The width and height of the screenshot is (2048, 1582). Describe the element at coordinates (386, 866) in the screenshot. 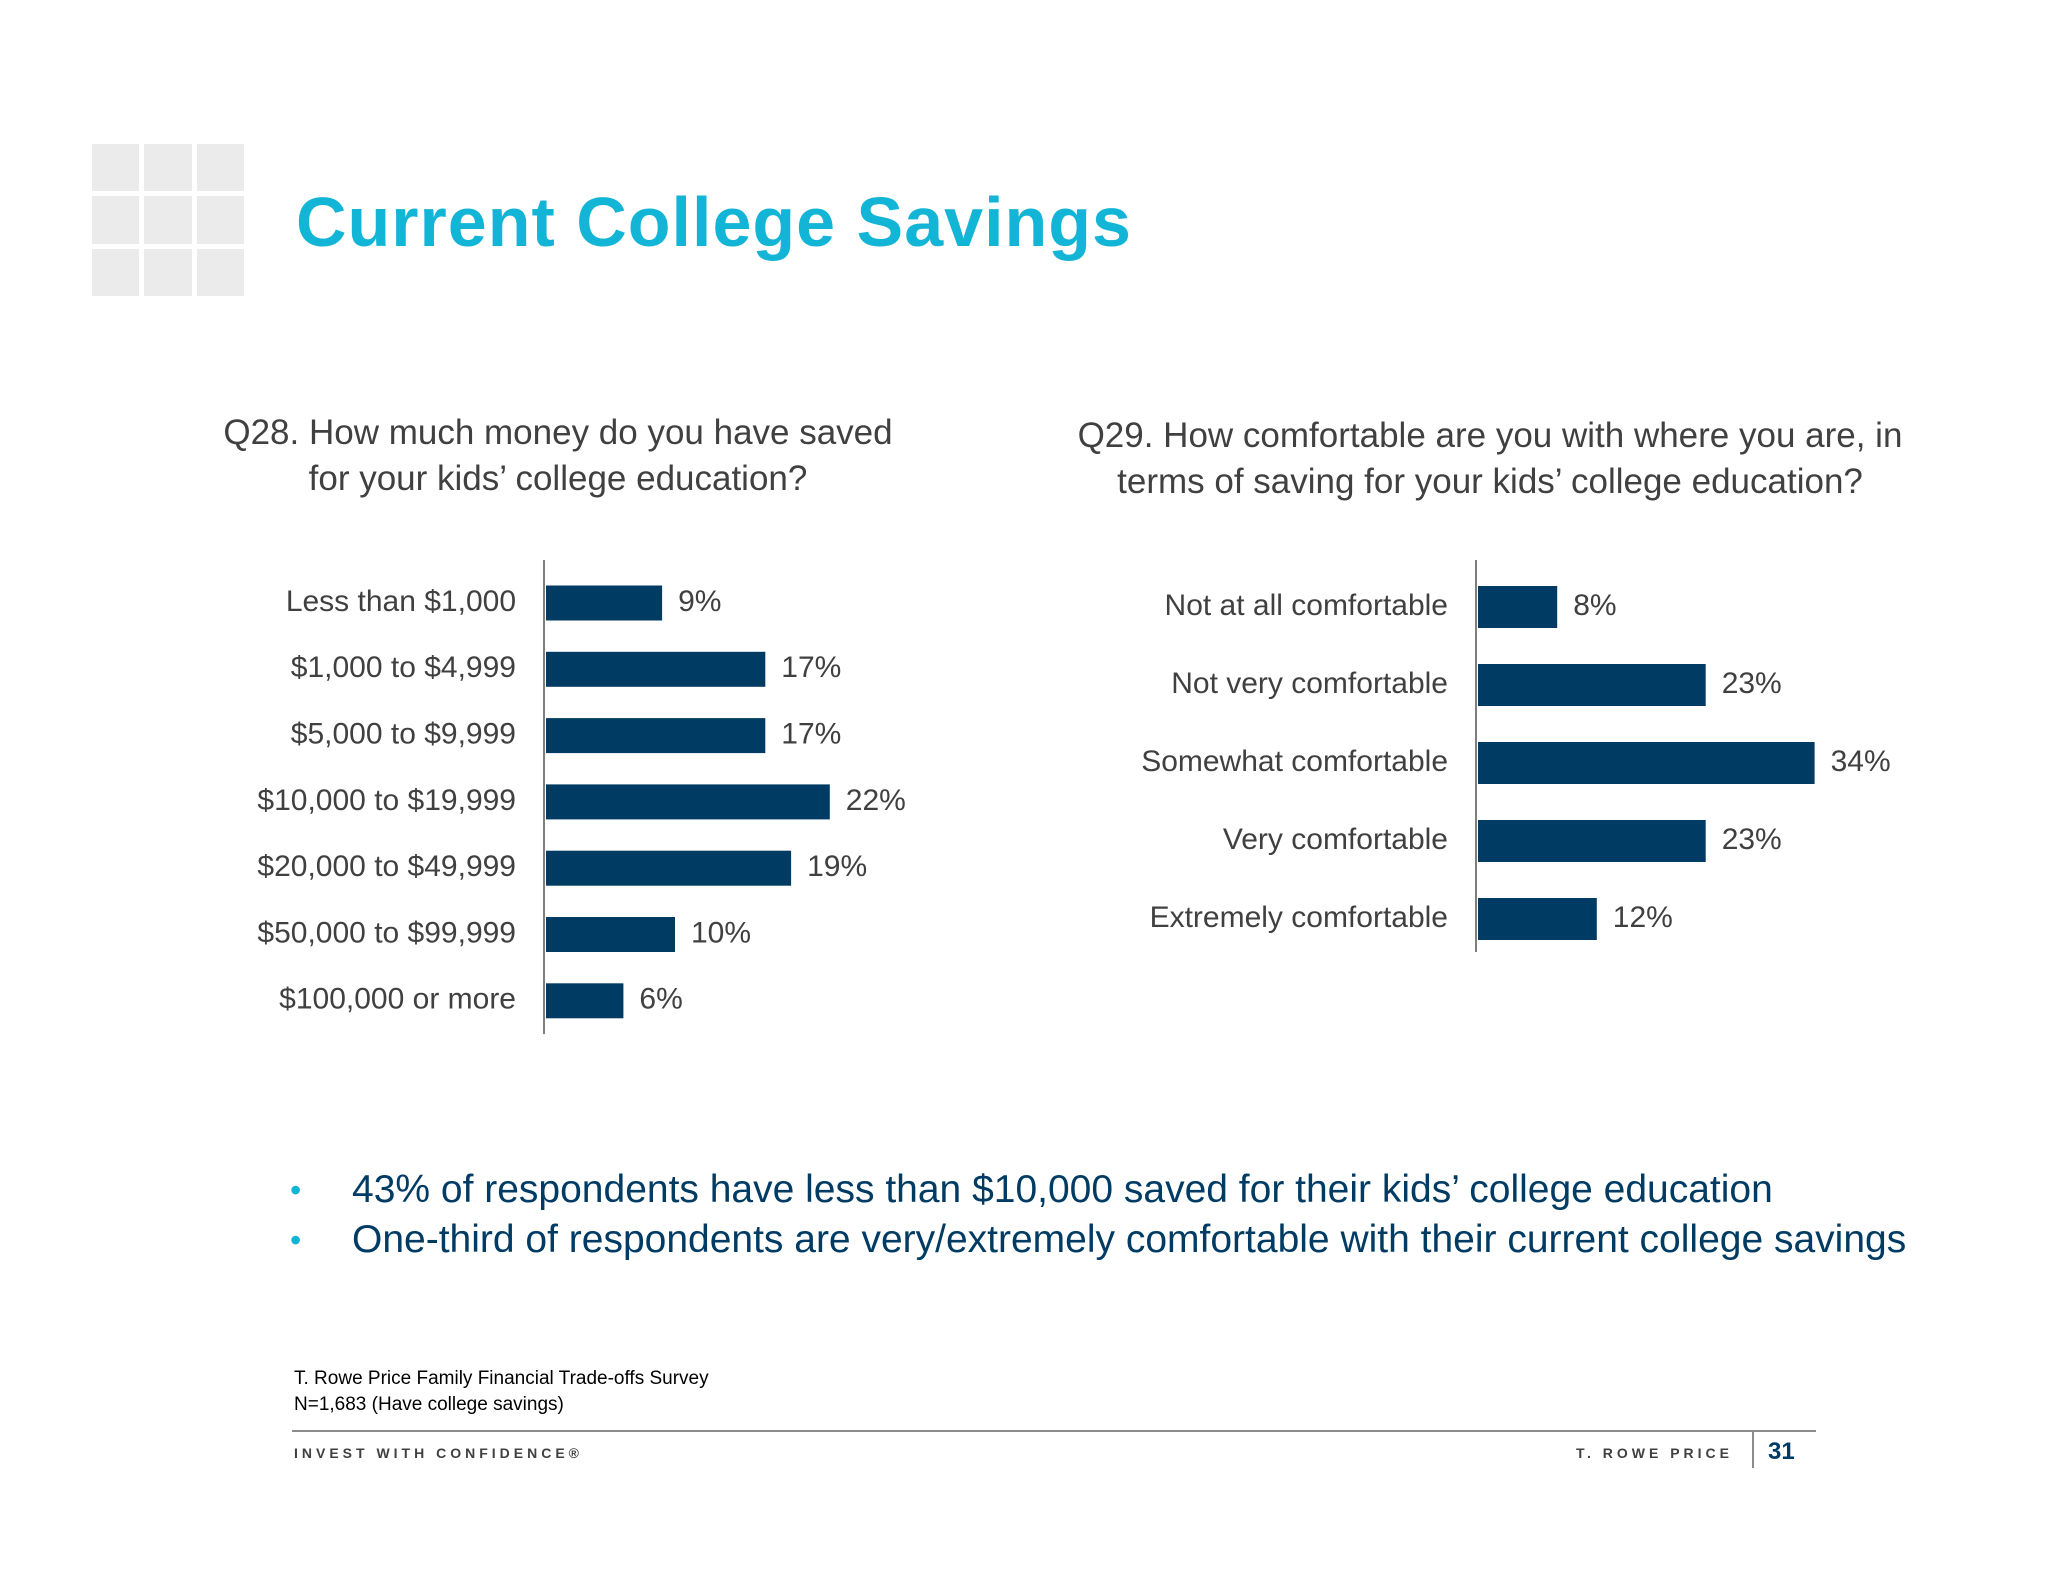

I see `category-label: $20,000 to $49,999` at that location.